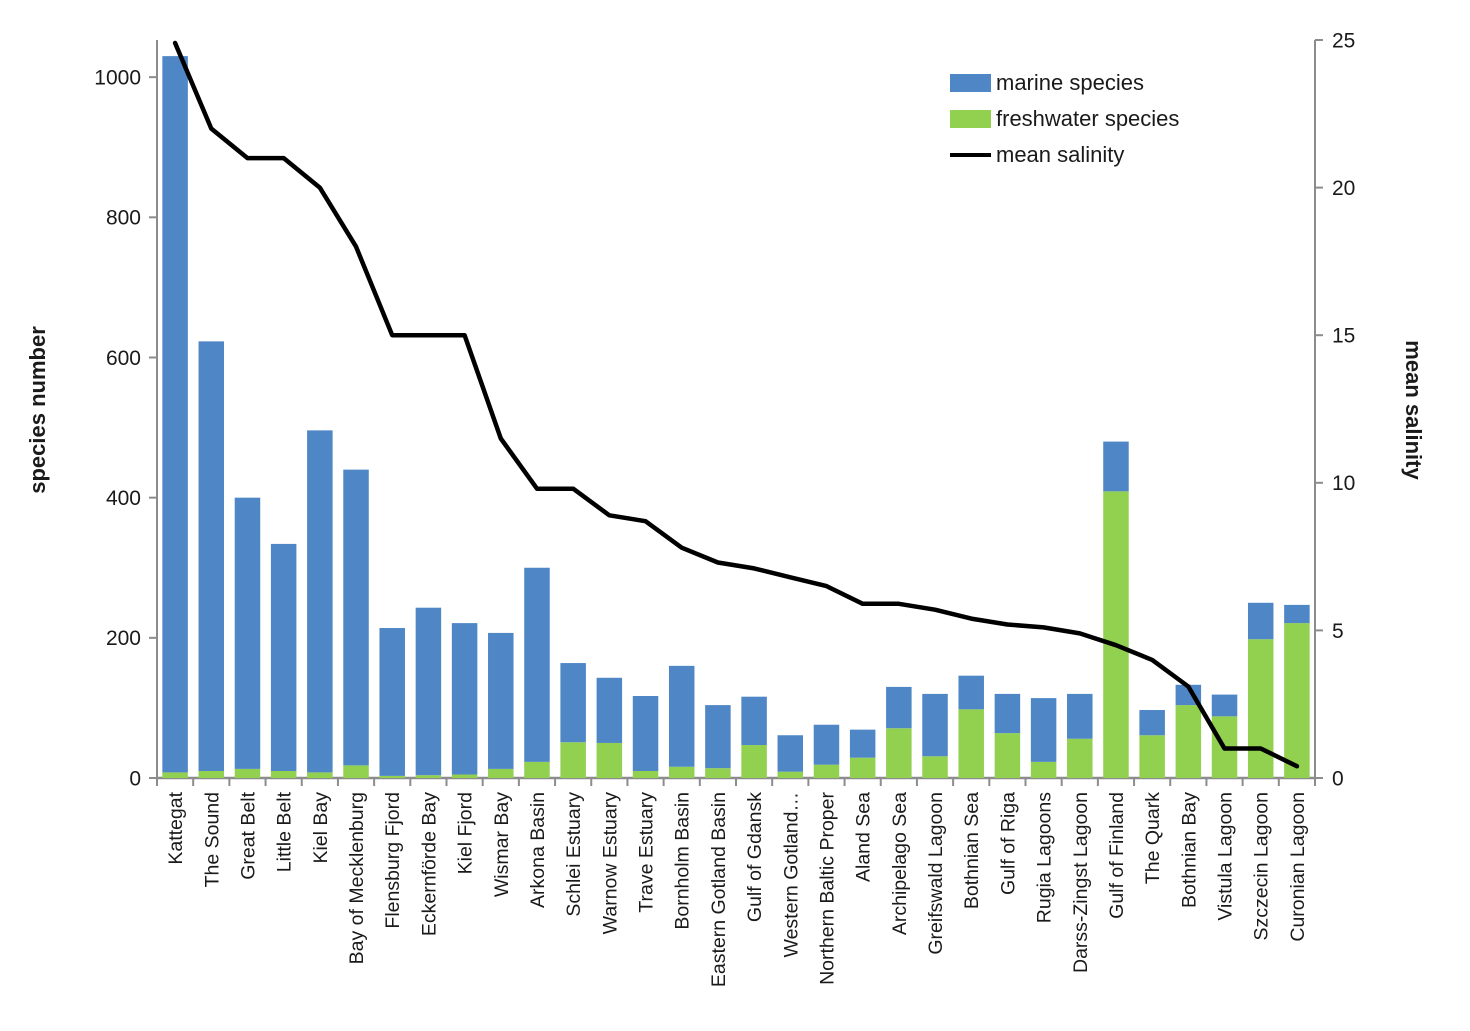 This screenshot has height=1031, width=1470. What do you see at coordinates (123, 358) in the screenshot?
I see `left-axis-tick-label: 600` at bounding box center [123, 358].